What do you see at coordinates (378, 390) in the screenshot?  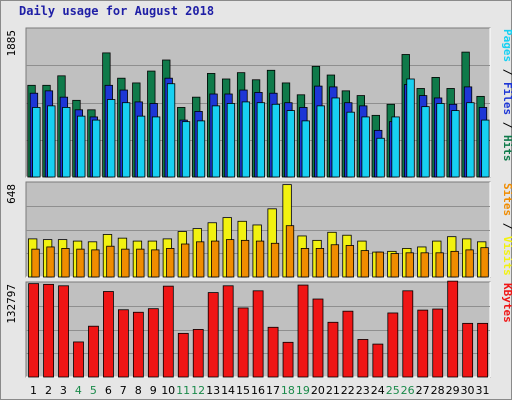 I see `x-tick-label: 24` at bounding box center [378, 390].